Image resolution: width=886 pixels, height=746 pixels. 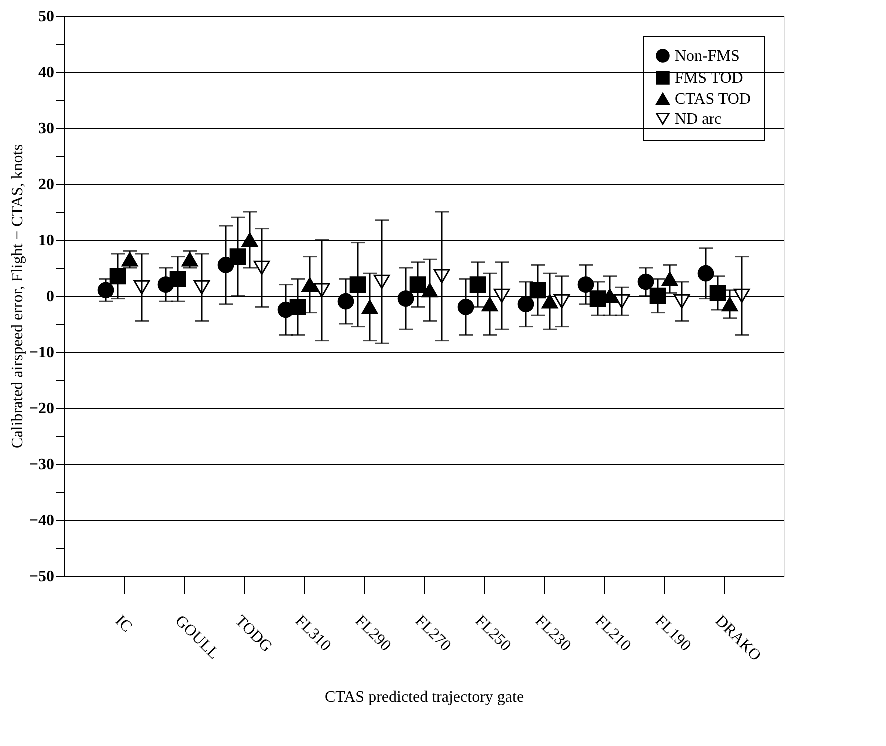 I want to click on y-tick-label: −40, so click(x=41, y=521).